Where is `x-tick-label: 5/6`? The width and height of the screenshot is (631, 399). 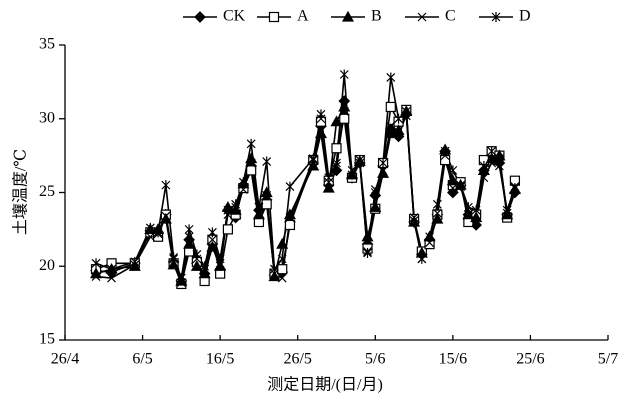 x-tick-label: 5/6 is located at coordinates (375, 359).